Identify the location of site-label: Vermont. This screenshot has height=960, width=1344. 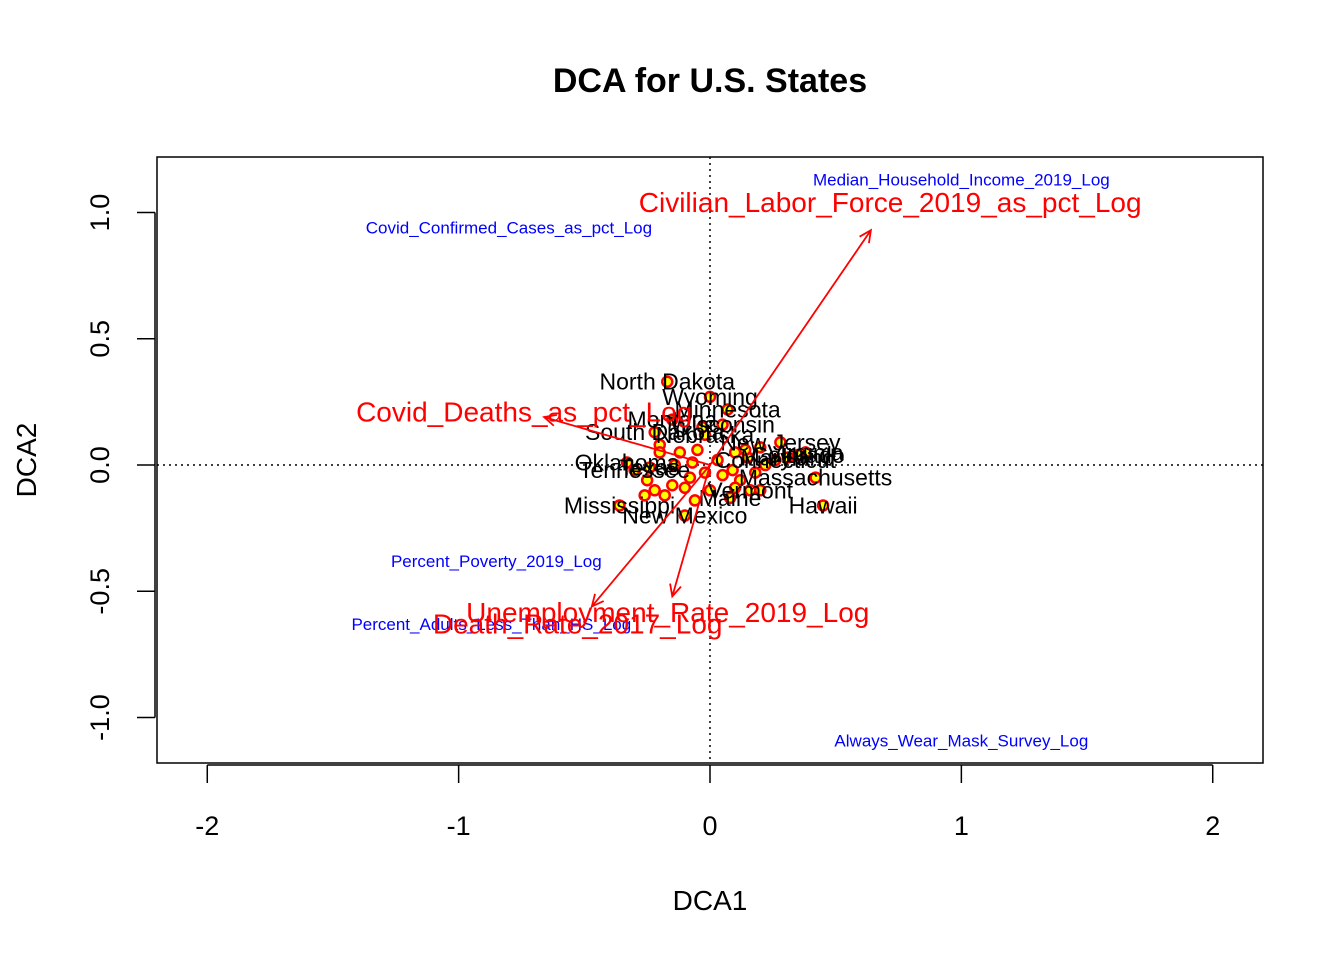
(750, 490).